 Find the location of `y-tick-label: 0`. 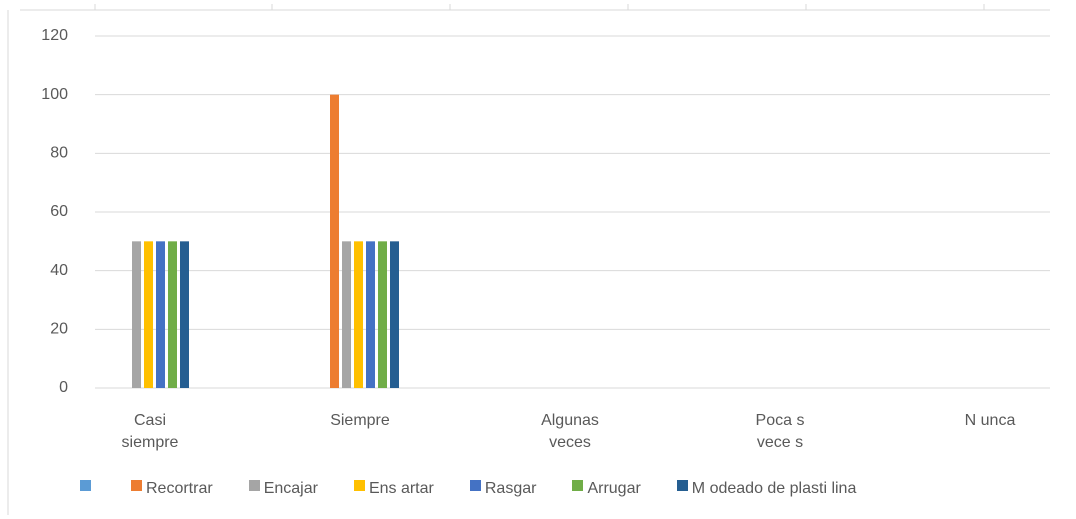

y-tick-label: 0 is located at coordinates (63, 387).